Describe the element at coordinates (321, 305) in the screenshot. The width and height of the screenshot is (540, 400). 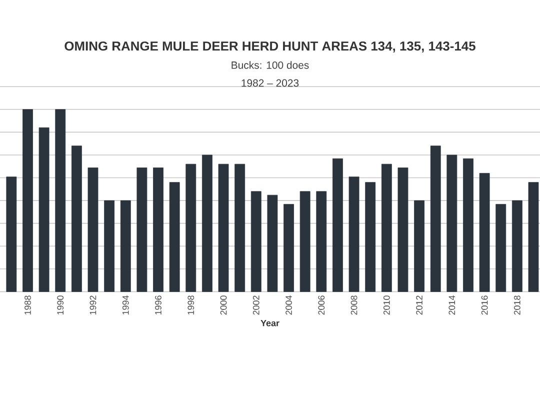
I see `x-tick-label: 2006` at that location.